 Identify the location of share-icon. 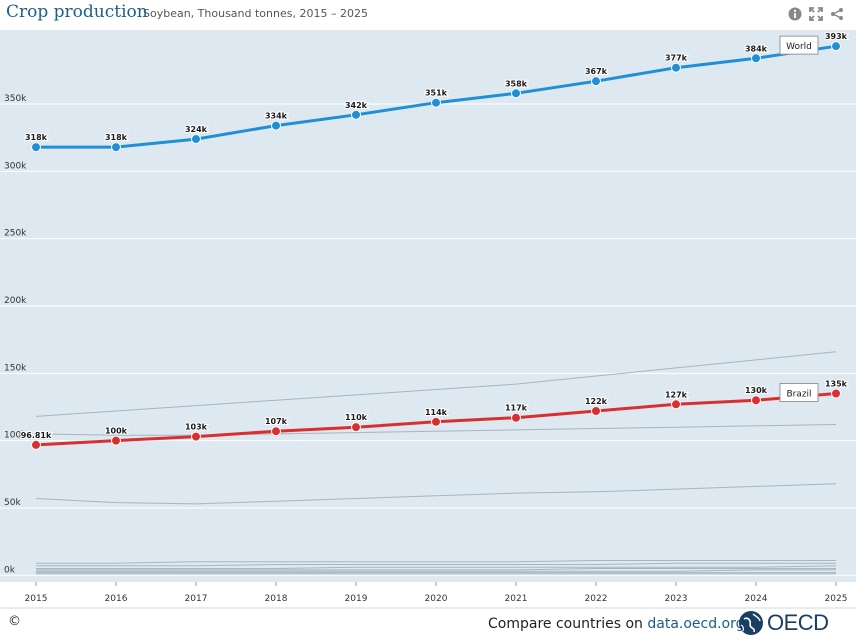
(836, 13).